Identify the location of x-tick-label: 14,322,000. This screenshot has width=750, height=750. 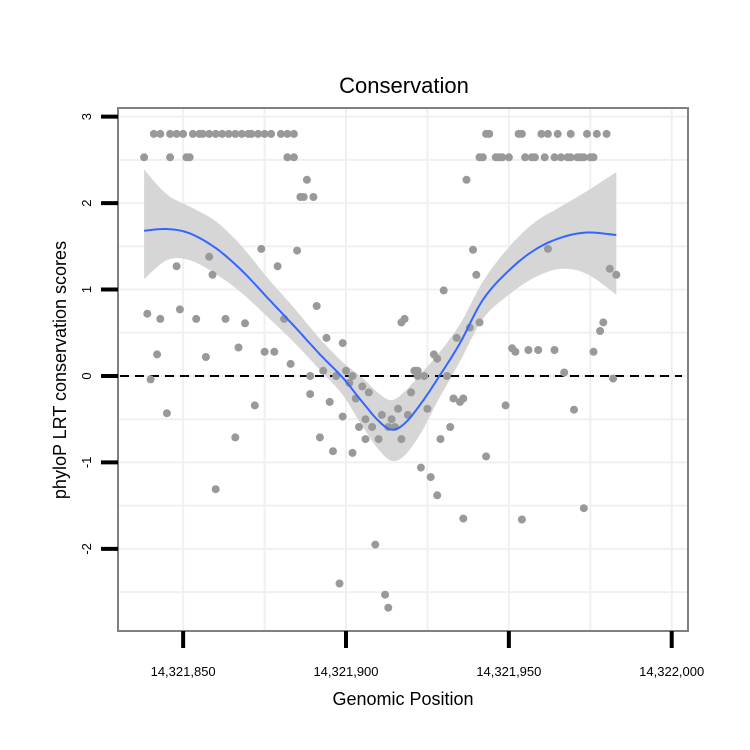
(671, 671).